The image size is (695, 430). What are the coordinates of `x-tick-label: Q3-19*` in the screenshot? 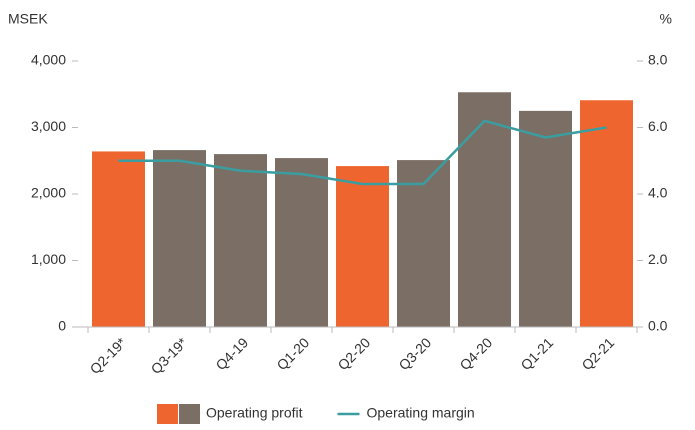 It's located at (169, 355).